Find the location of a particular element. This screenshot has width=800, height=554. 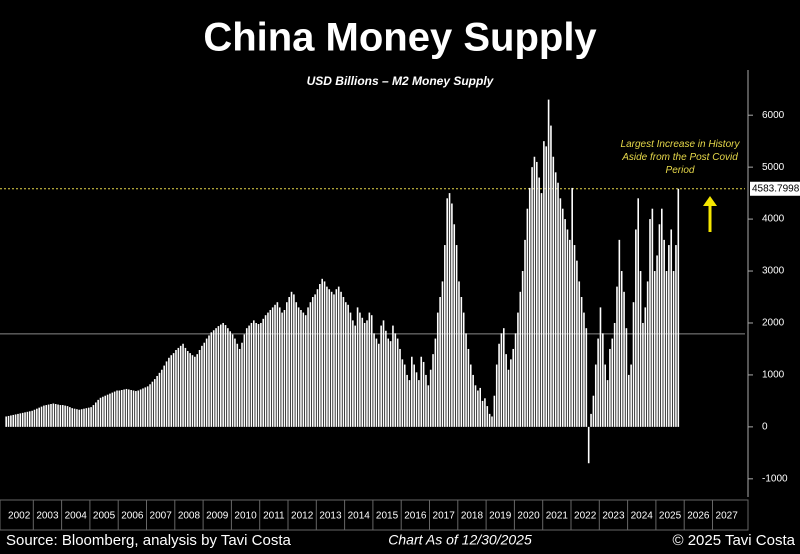

x-tick-label: 2005 is located at coordinates (104, 516).